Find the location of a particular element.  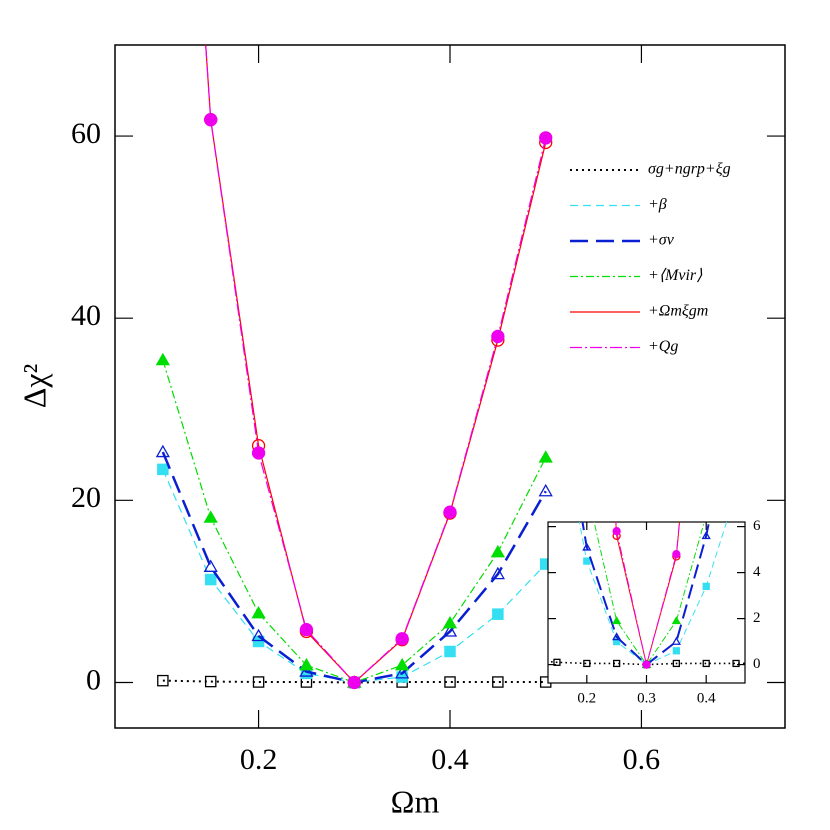

legend-label: +σv is located at coordinates (661, 240).